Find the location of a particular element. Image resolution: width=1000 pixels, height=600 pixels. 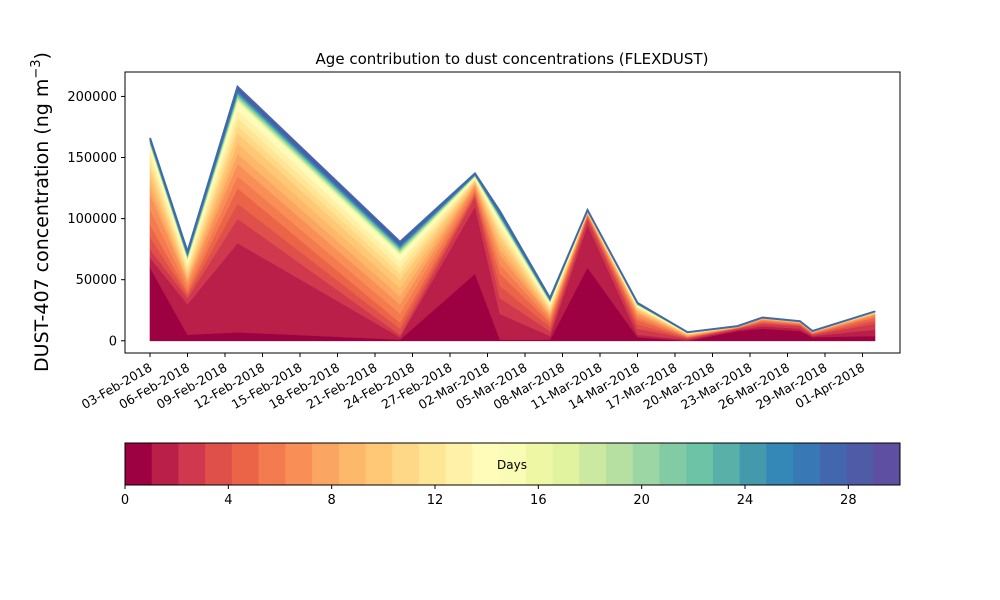

colorbar: 0 4 8 12 16 20 24 28 is located at coordinates (511, 475).